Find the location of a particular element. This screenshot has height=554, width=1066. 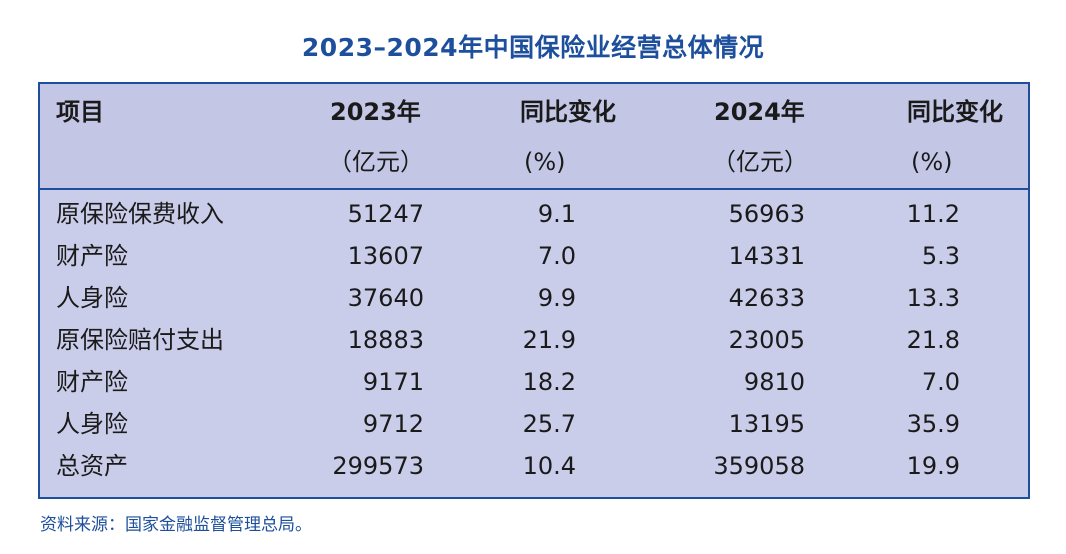

cell-value-2024: 56963 is located at coordinates (766, 214).